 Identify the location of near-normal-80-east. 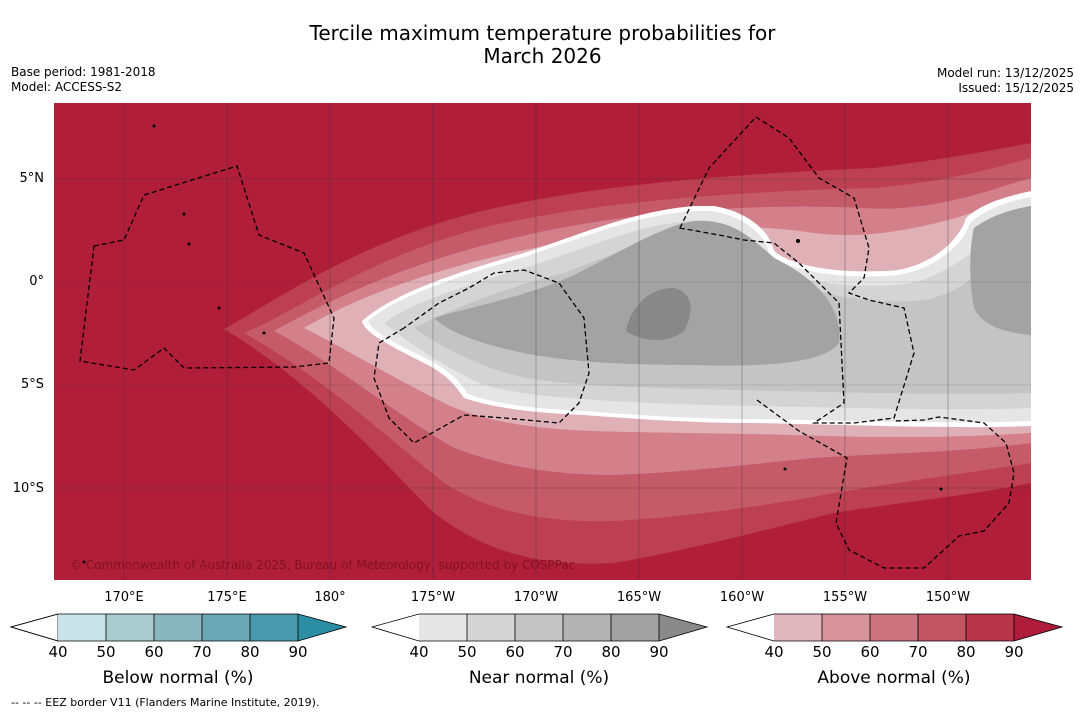
(1000, 270).